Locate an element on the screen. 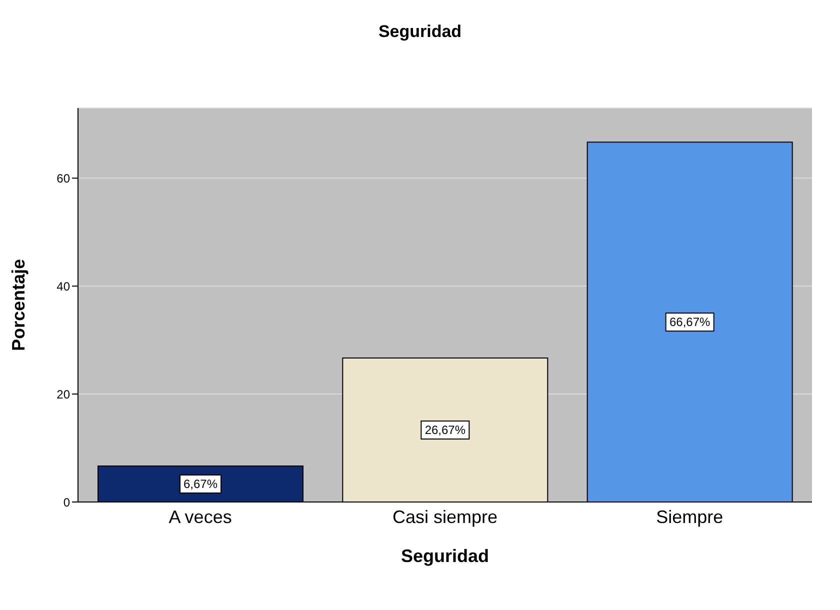 The height and width of the screenshot is (610, 840). x-tick-label: A veces is located at coordinates (200, 516).